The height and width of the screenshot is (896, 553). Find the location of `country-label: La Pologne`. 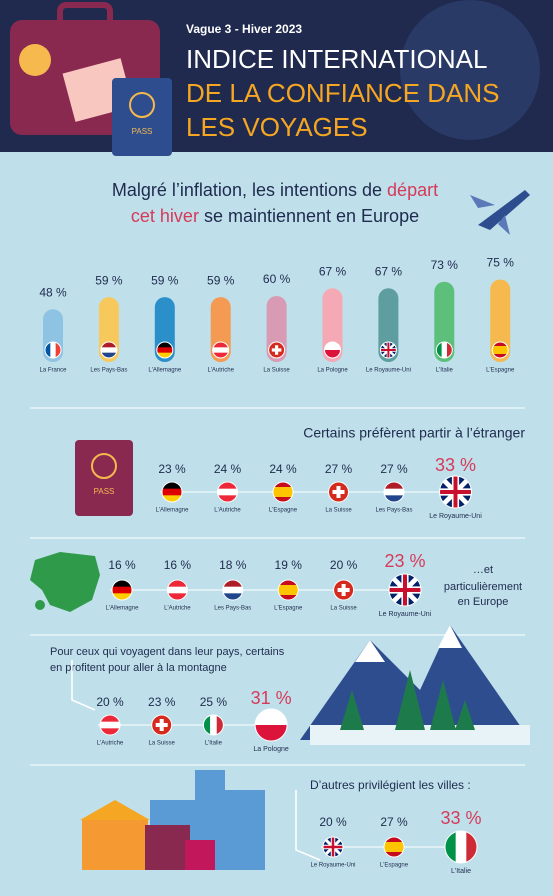

country-label: La Pologne is located at coordinates (271, 749).